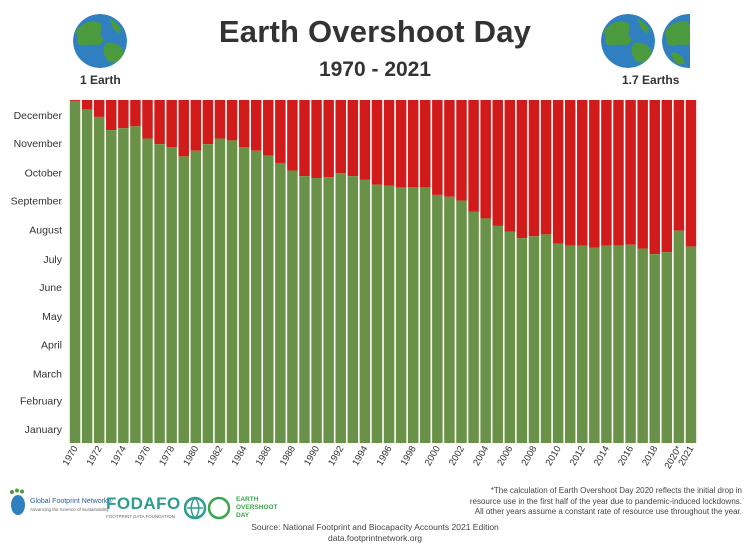 This screenshot has width=750, height=544. Describe the element at coordinates (578, 456) in the screenshot. I see `x-tick-2012: 2012` at that location.